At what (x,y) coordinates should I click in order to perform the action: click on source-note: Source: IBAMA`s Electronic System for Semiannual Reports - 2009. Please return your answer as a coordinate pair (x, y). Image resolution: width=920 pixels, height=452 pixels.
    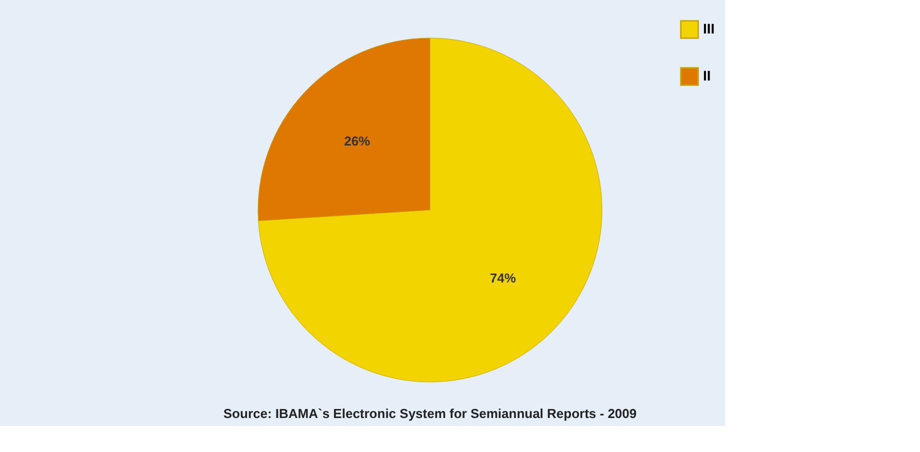
    Looking at the image, I should click on (430, 413).